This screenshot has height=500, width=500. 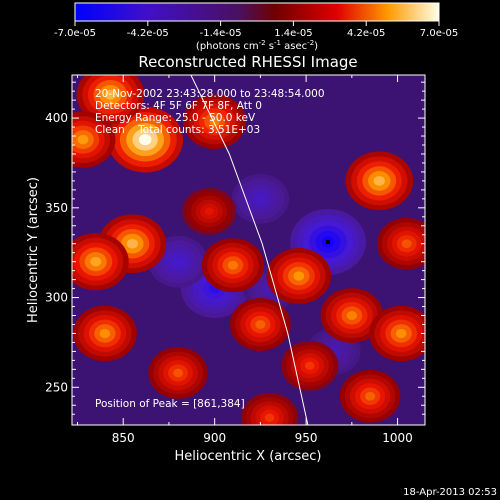 I want to click on footer-date: 18-Apr-2013 02:53, so click(x=450, y=492).